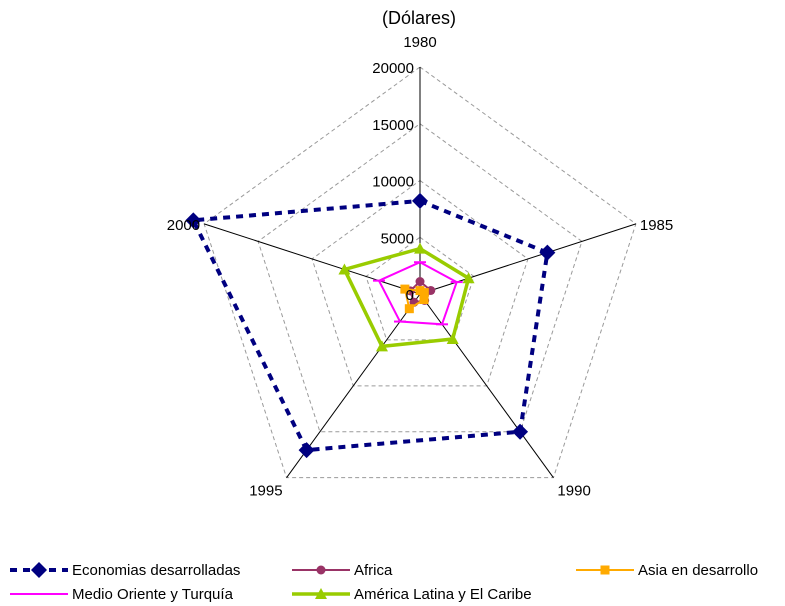 This screenshot has height=606, width=785. I want to click on legend-item: Medio Oriente y Turquía, so click(120, 594).